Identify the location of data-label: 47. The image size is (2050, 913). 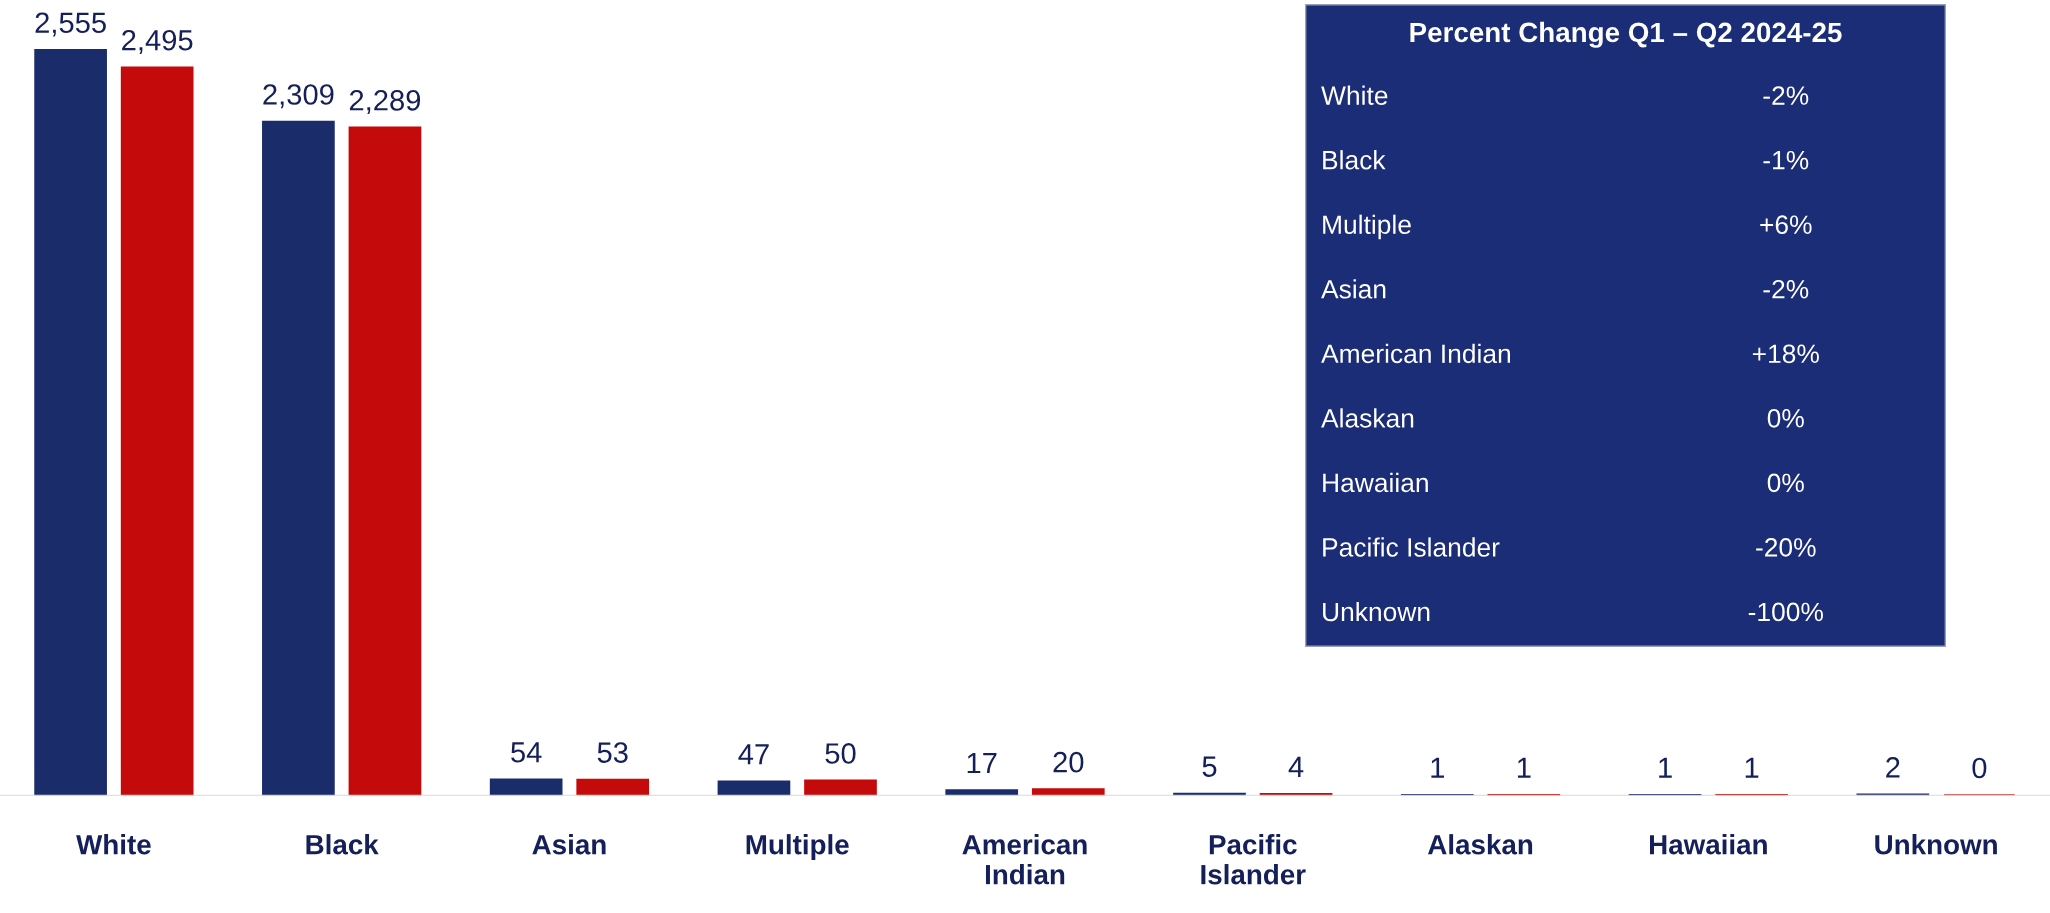
(753, 754).